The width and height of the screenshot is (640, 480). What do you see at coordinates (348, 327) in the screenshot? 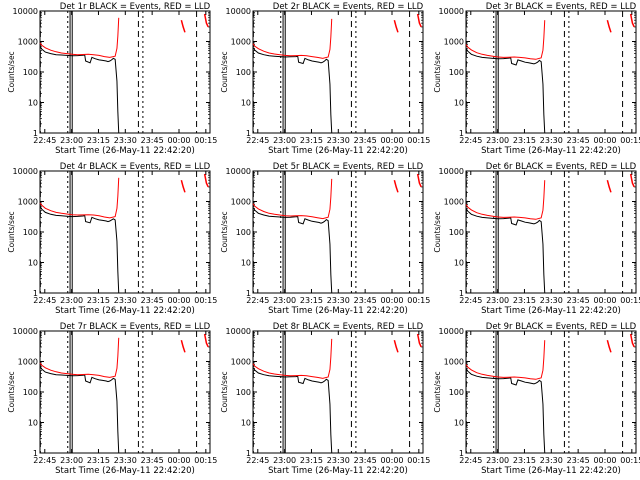
I see `panel-title: Det 8r BLACK = Events, RED = LLD` at bounding box center [348, 327].